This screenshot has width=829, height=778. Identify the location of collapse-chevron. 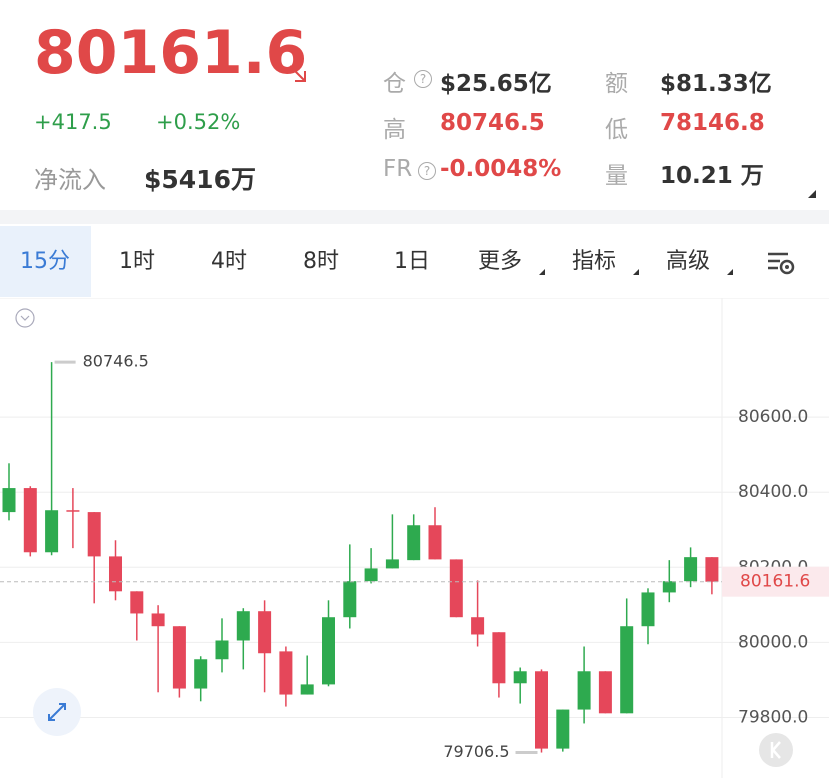
(25, 318).